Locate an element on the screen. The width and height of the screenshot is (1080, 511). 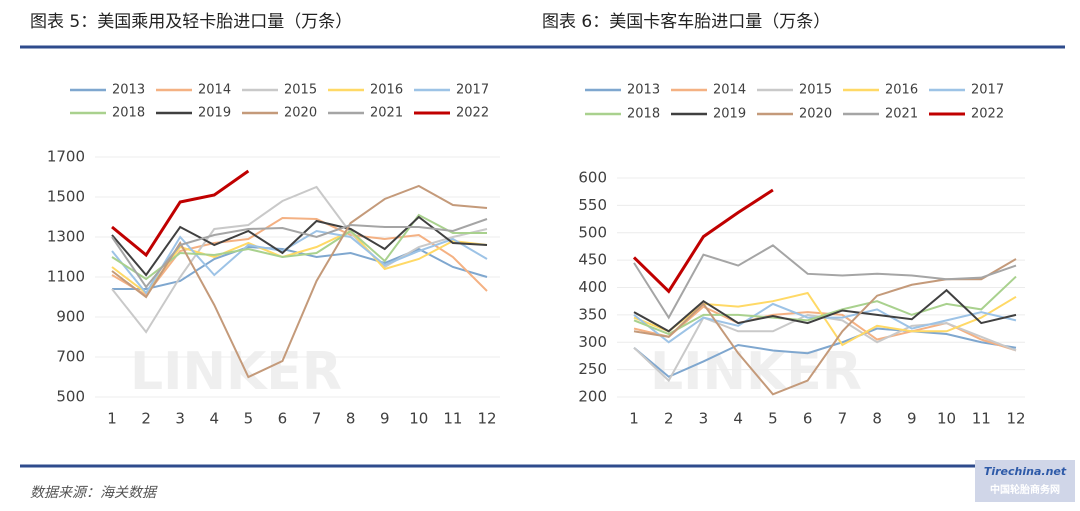
y-tick-label: 600 is located at coordinates (592, 178).